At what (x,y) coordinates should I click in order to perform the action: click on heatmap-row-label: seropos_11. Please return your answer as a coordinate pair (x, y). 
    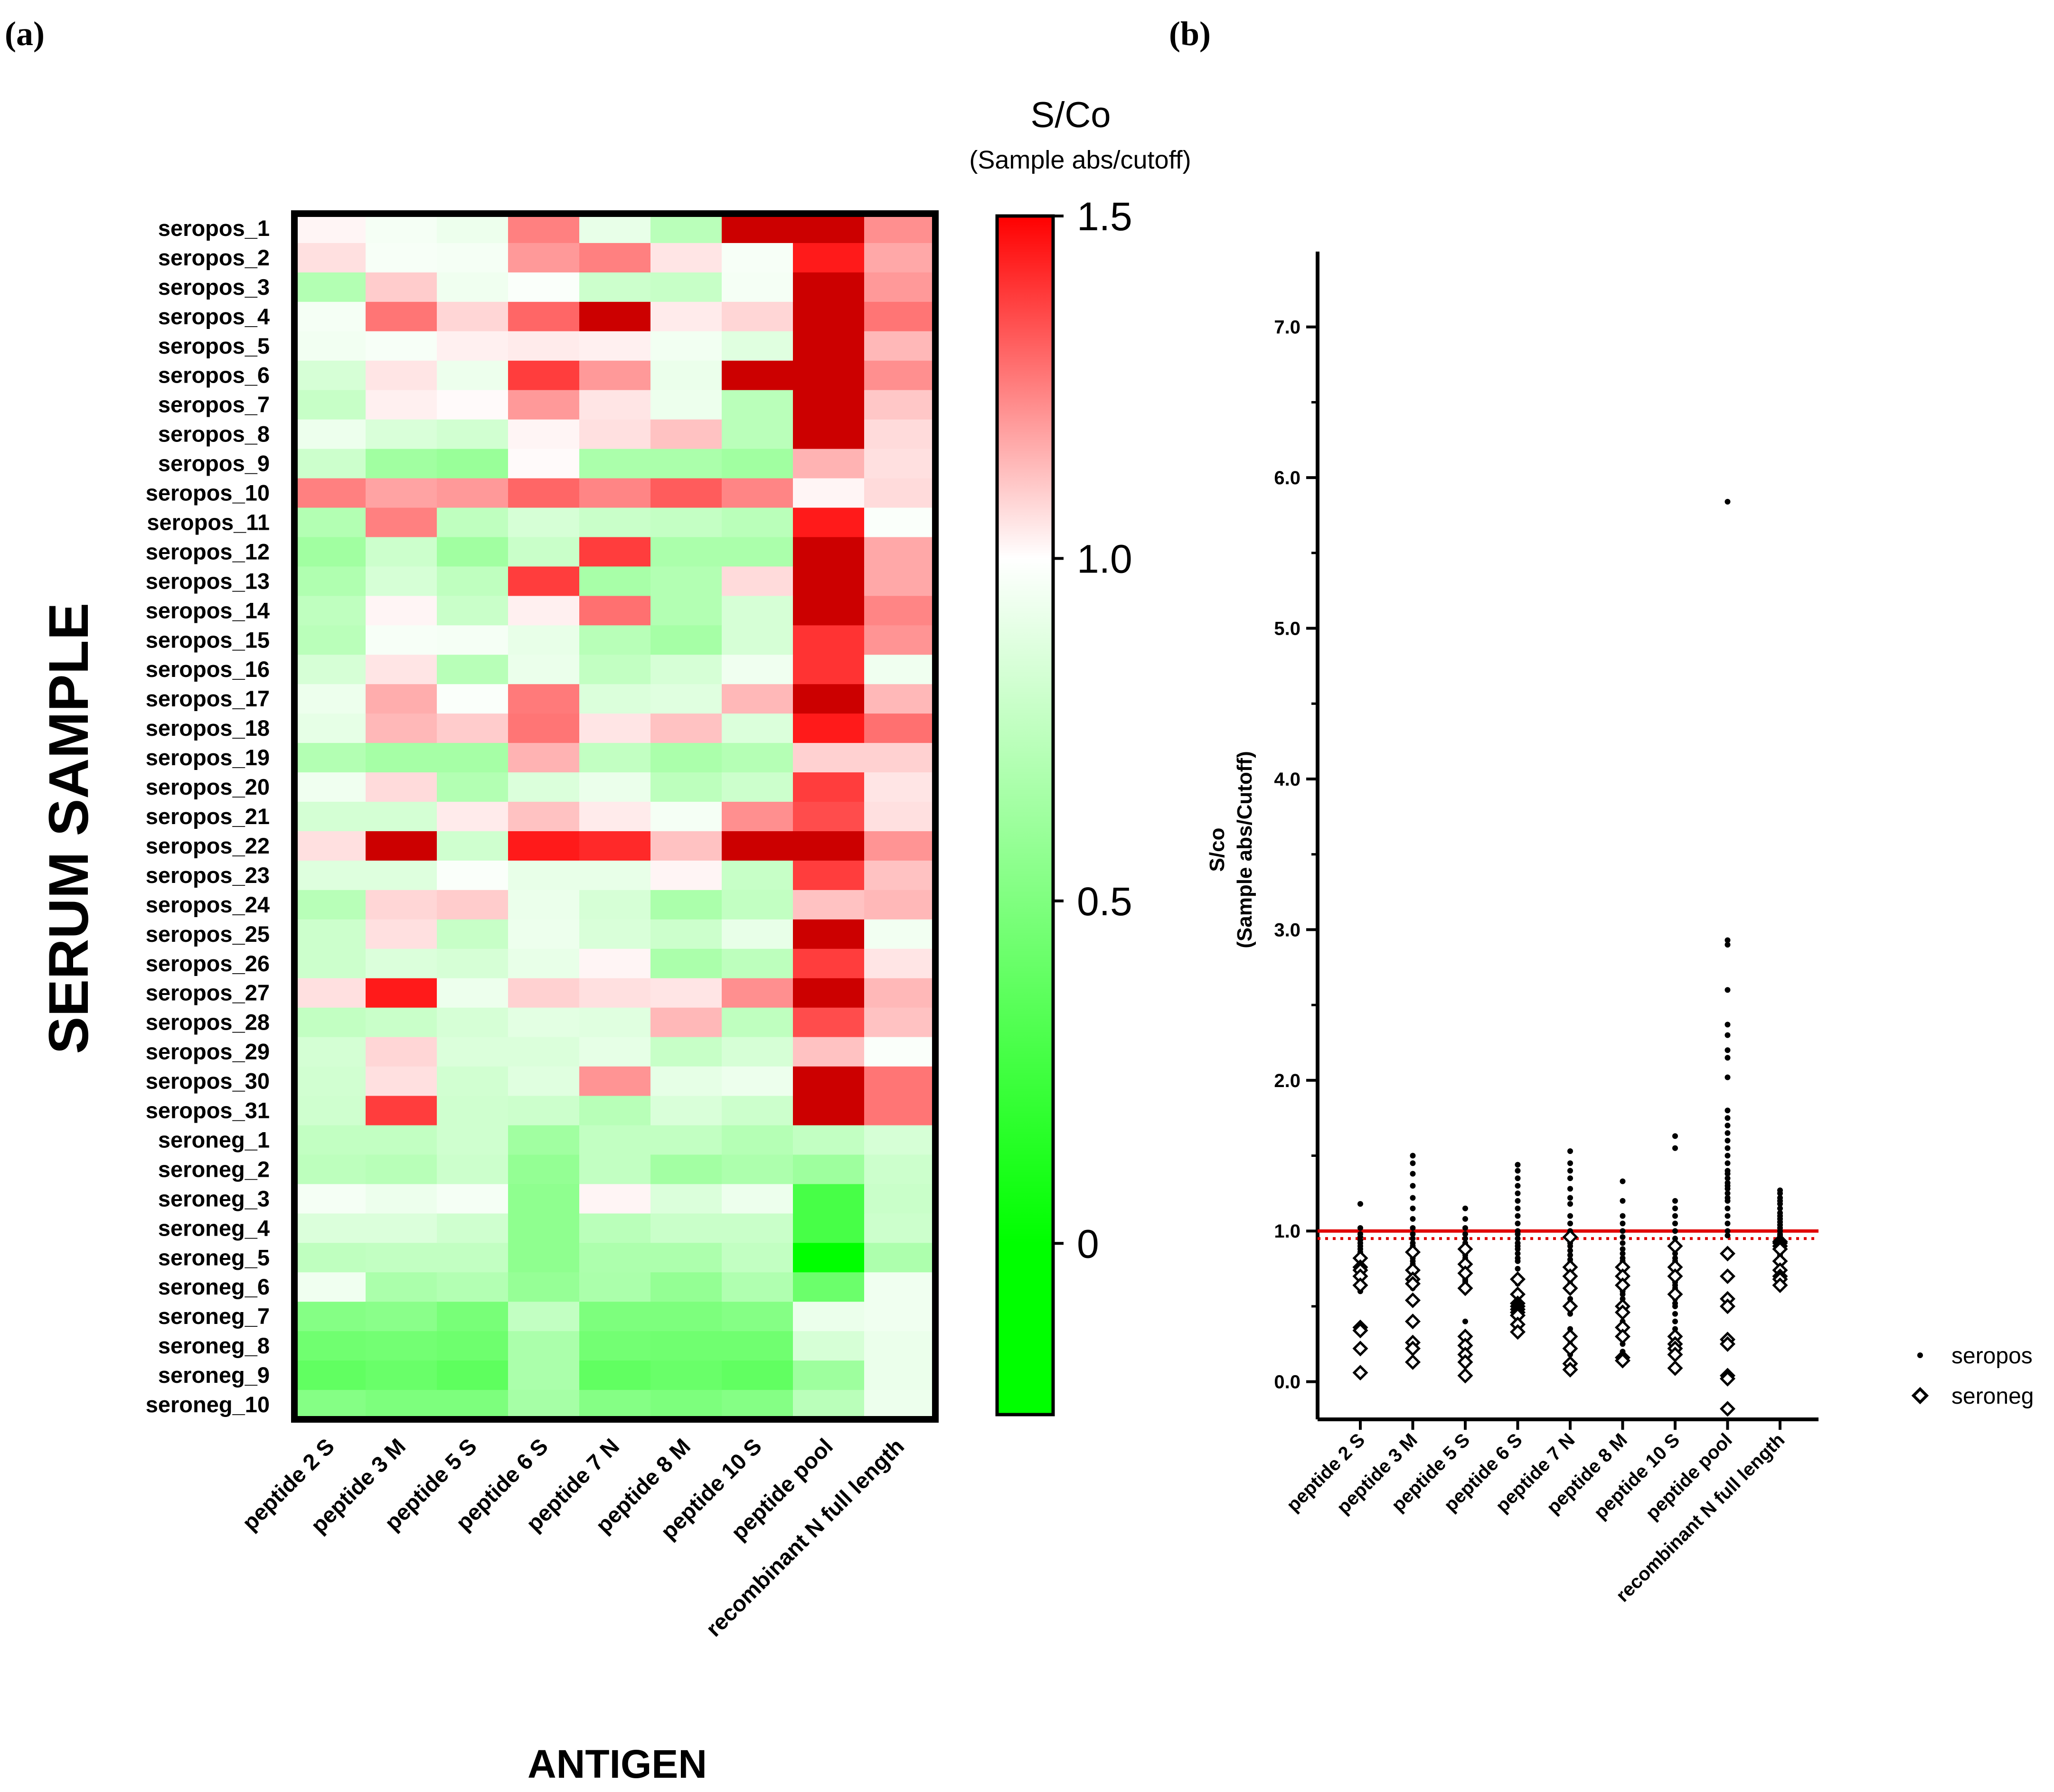
    Looking at the image, I should click on (208, 522).